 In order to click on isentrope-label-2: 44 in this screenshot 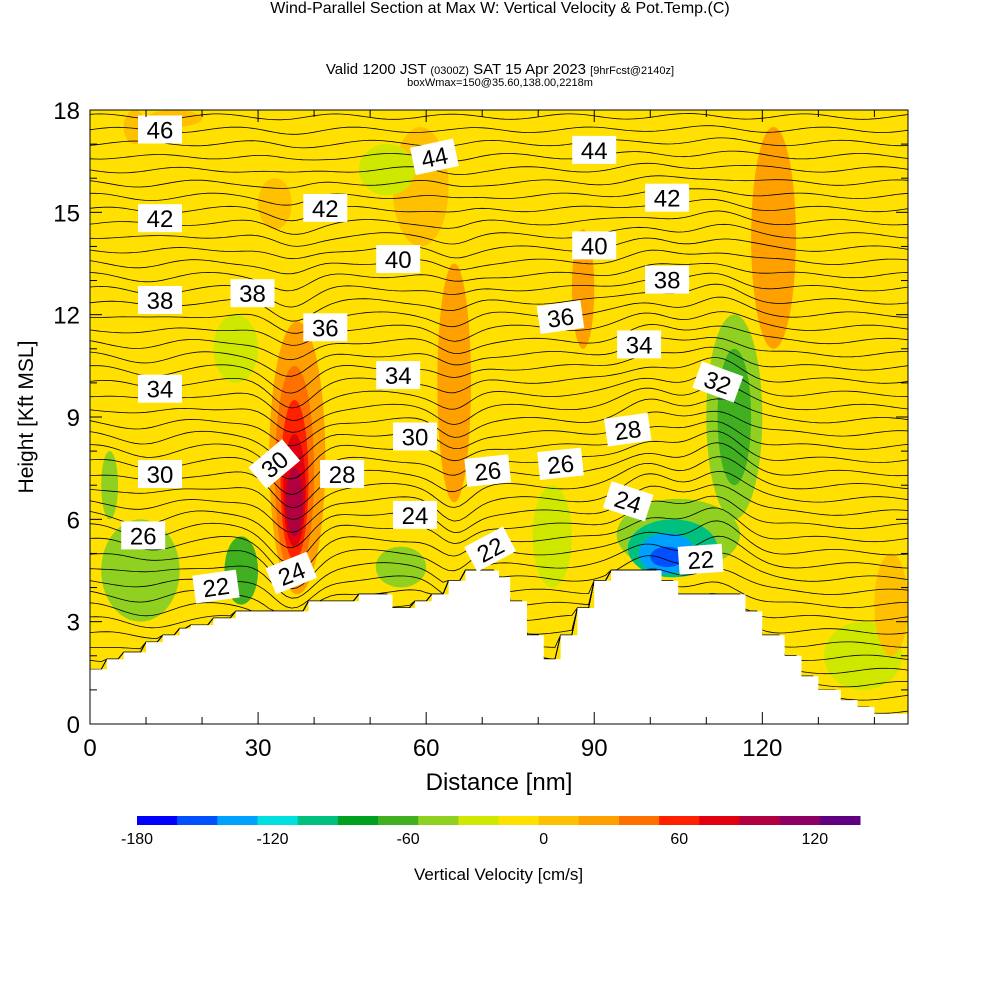, I will do `click(594, 150)`.